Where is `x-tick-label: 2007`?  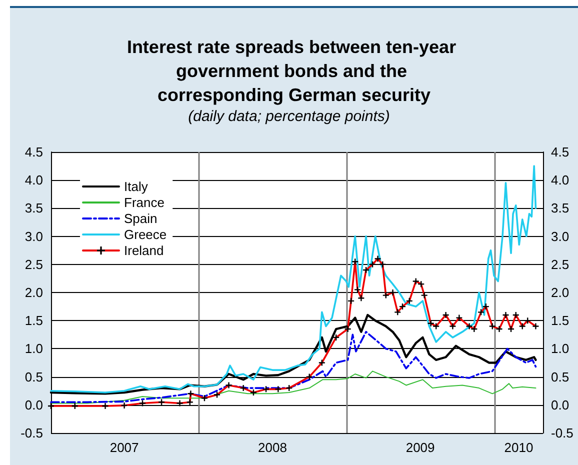
x-tick-label: 2007 is located at coordinates (124, 447).